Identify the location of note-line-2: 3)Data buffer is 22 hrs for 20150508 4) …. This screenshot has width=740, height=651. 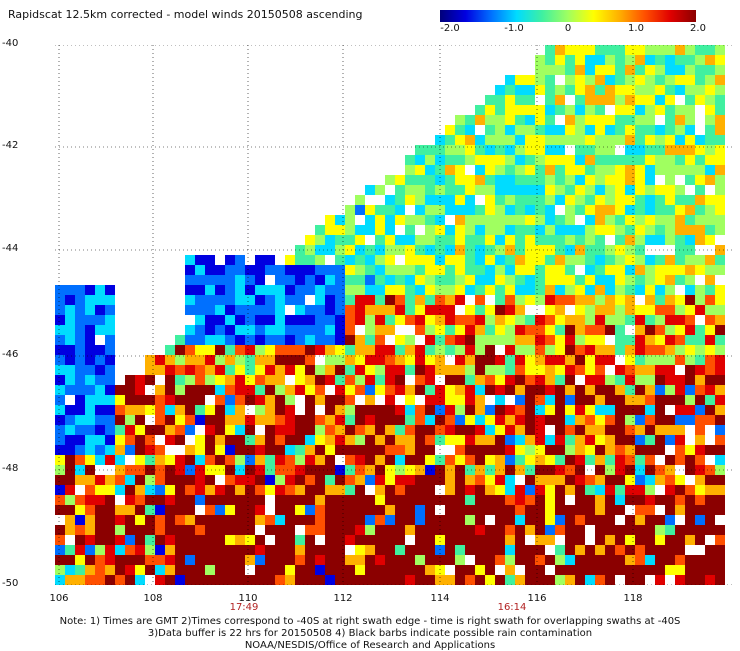
(370, 633).